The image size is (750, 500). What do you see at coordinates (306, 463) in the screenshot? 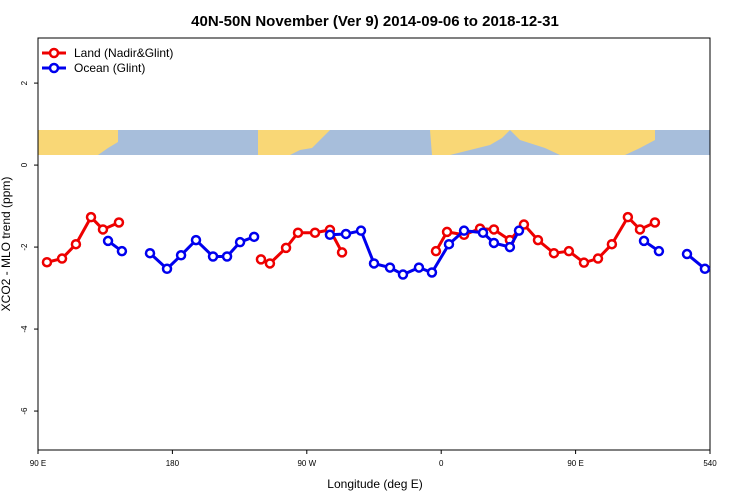
I see `x-tick-label: 90 W` at bounding box center [306, 463].